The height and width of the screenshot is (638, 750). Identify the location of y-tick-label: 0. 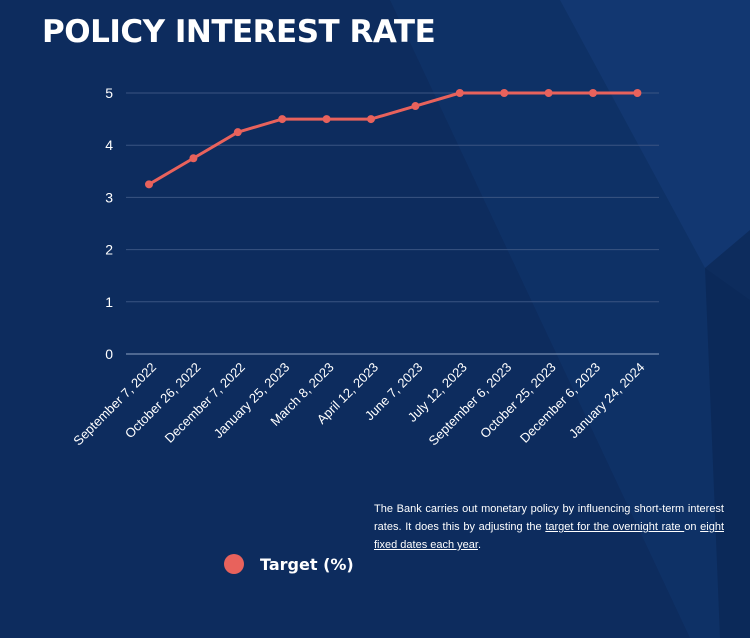
(109, 354).